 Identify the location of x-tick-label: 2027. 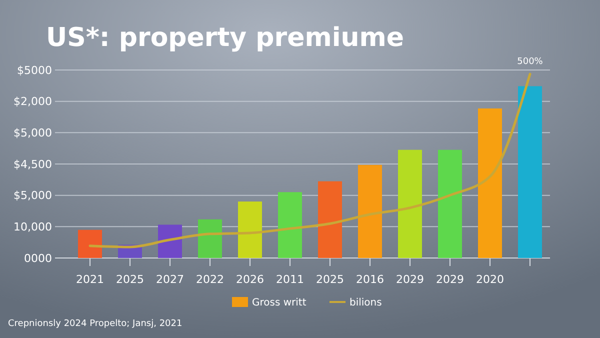
(170, 279).